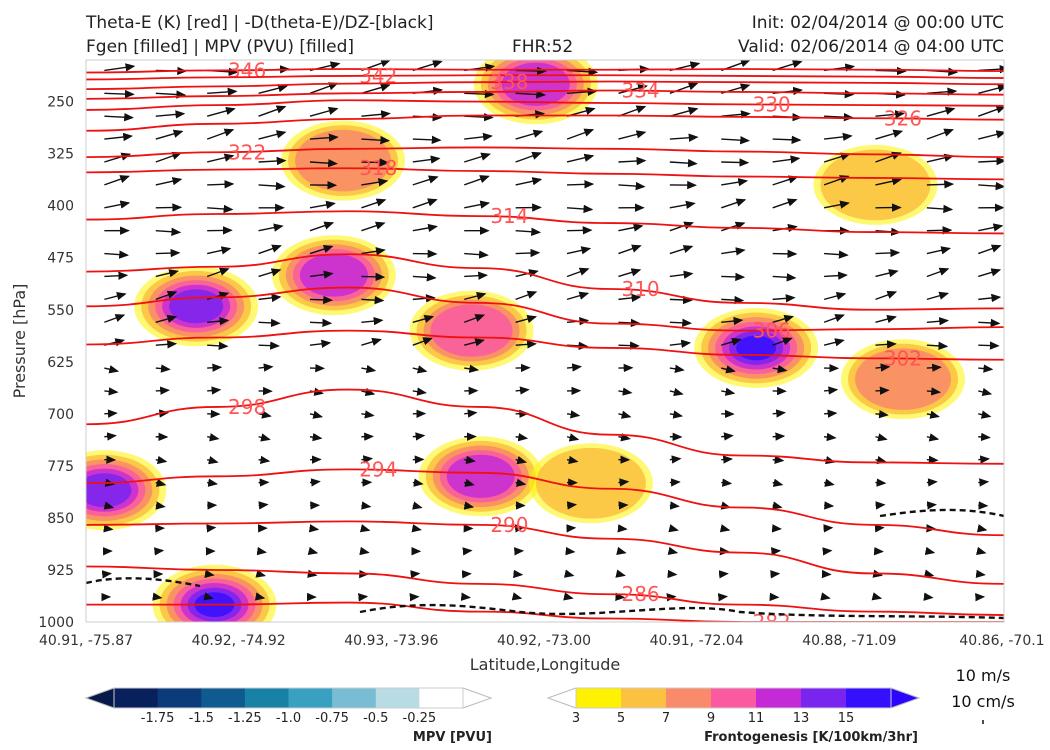 The width and height of the screenshot is (1050, 750). What do you see at coordinates (1001, 641) in the screenshot?
I see `x-tick-label: 40.86, -70.1` at bounding box center [1001, 641].